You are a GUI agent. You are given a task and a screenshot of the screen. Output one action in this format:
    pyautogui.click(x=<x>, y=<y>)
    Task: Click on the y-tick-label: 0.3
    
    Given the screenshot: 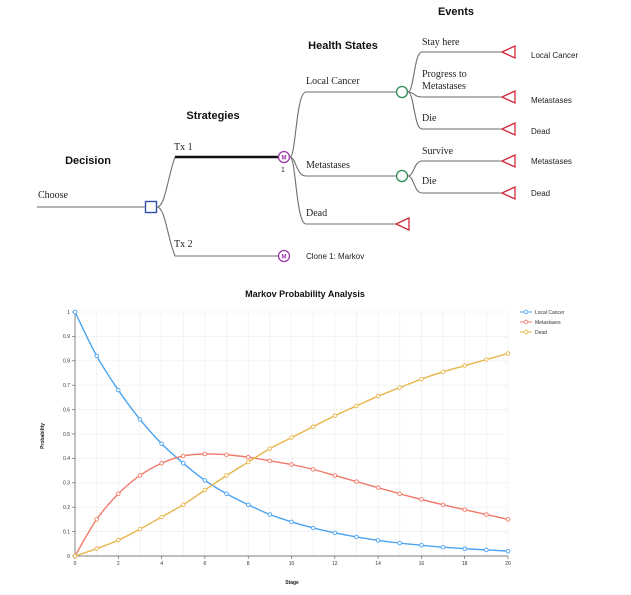 What is the action you would take?
    pyautogui.click(x=66, y=484)
    